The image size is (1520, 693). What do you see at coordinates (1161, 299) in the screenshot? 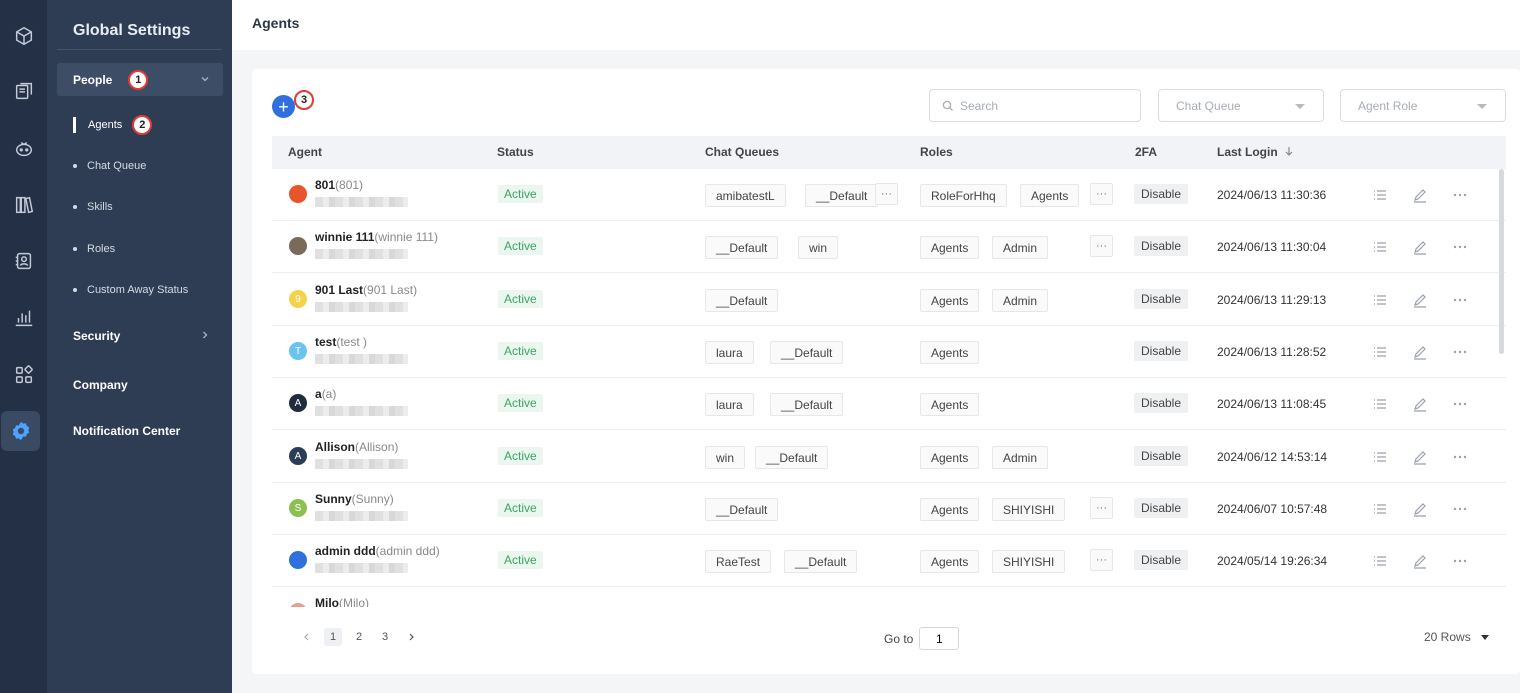
I see `2fa-badge: Disable` at bounding box center [1161, 299].